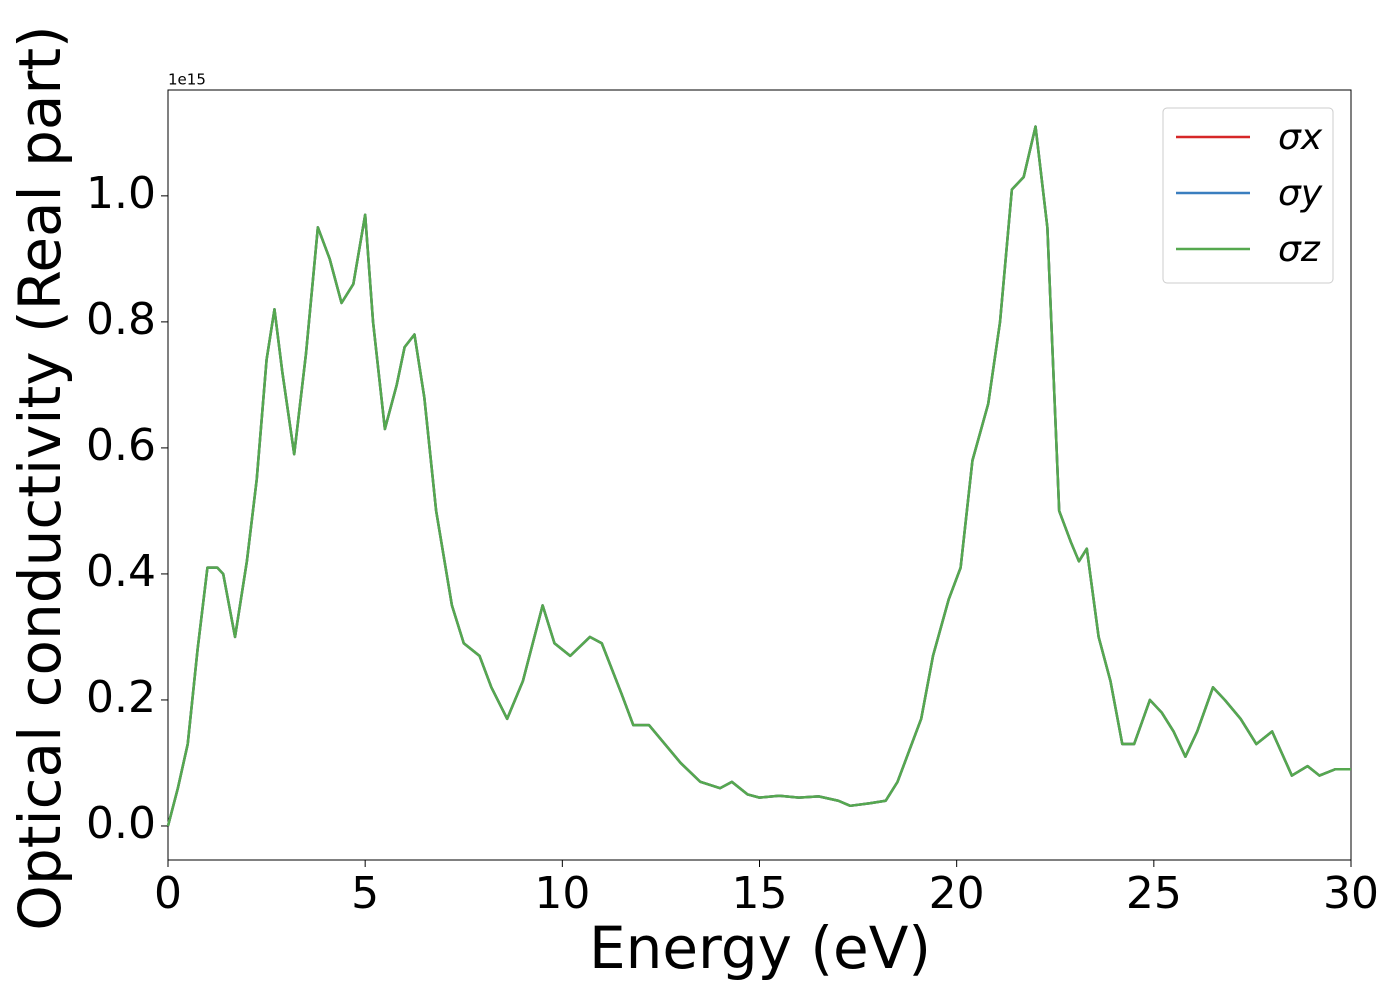 Image resolution: width=1400 pixels, height=1000 pixels. I want to click on x-tick-label: 10, so click(562, 893).